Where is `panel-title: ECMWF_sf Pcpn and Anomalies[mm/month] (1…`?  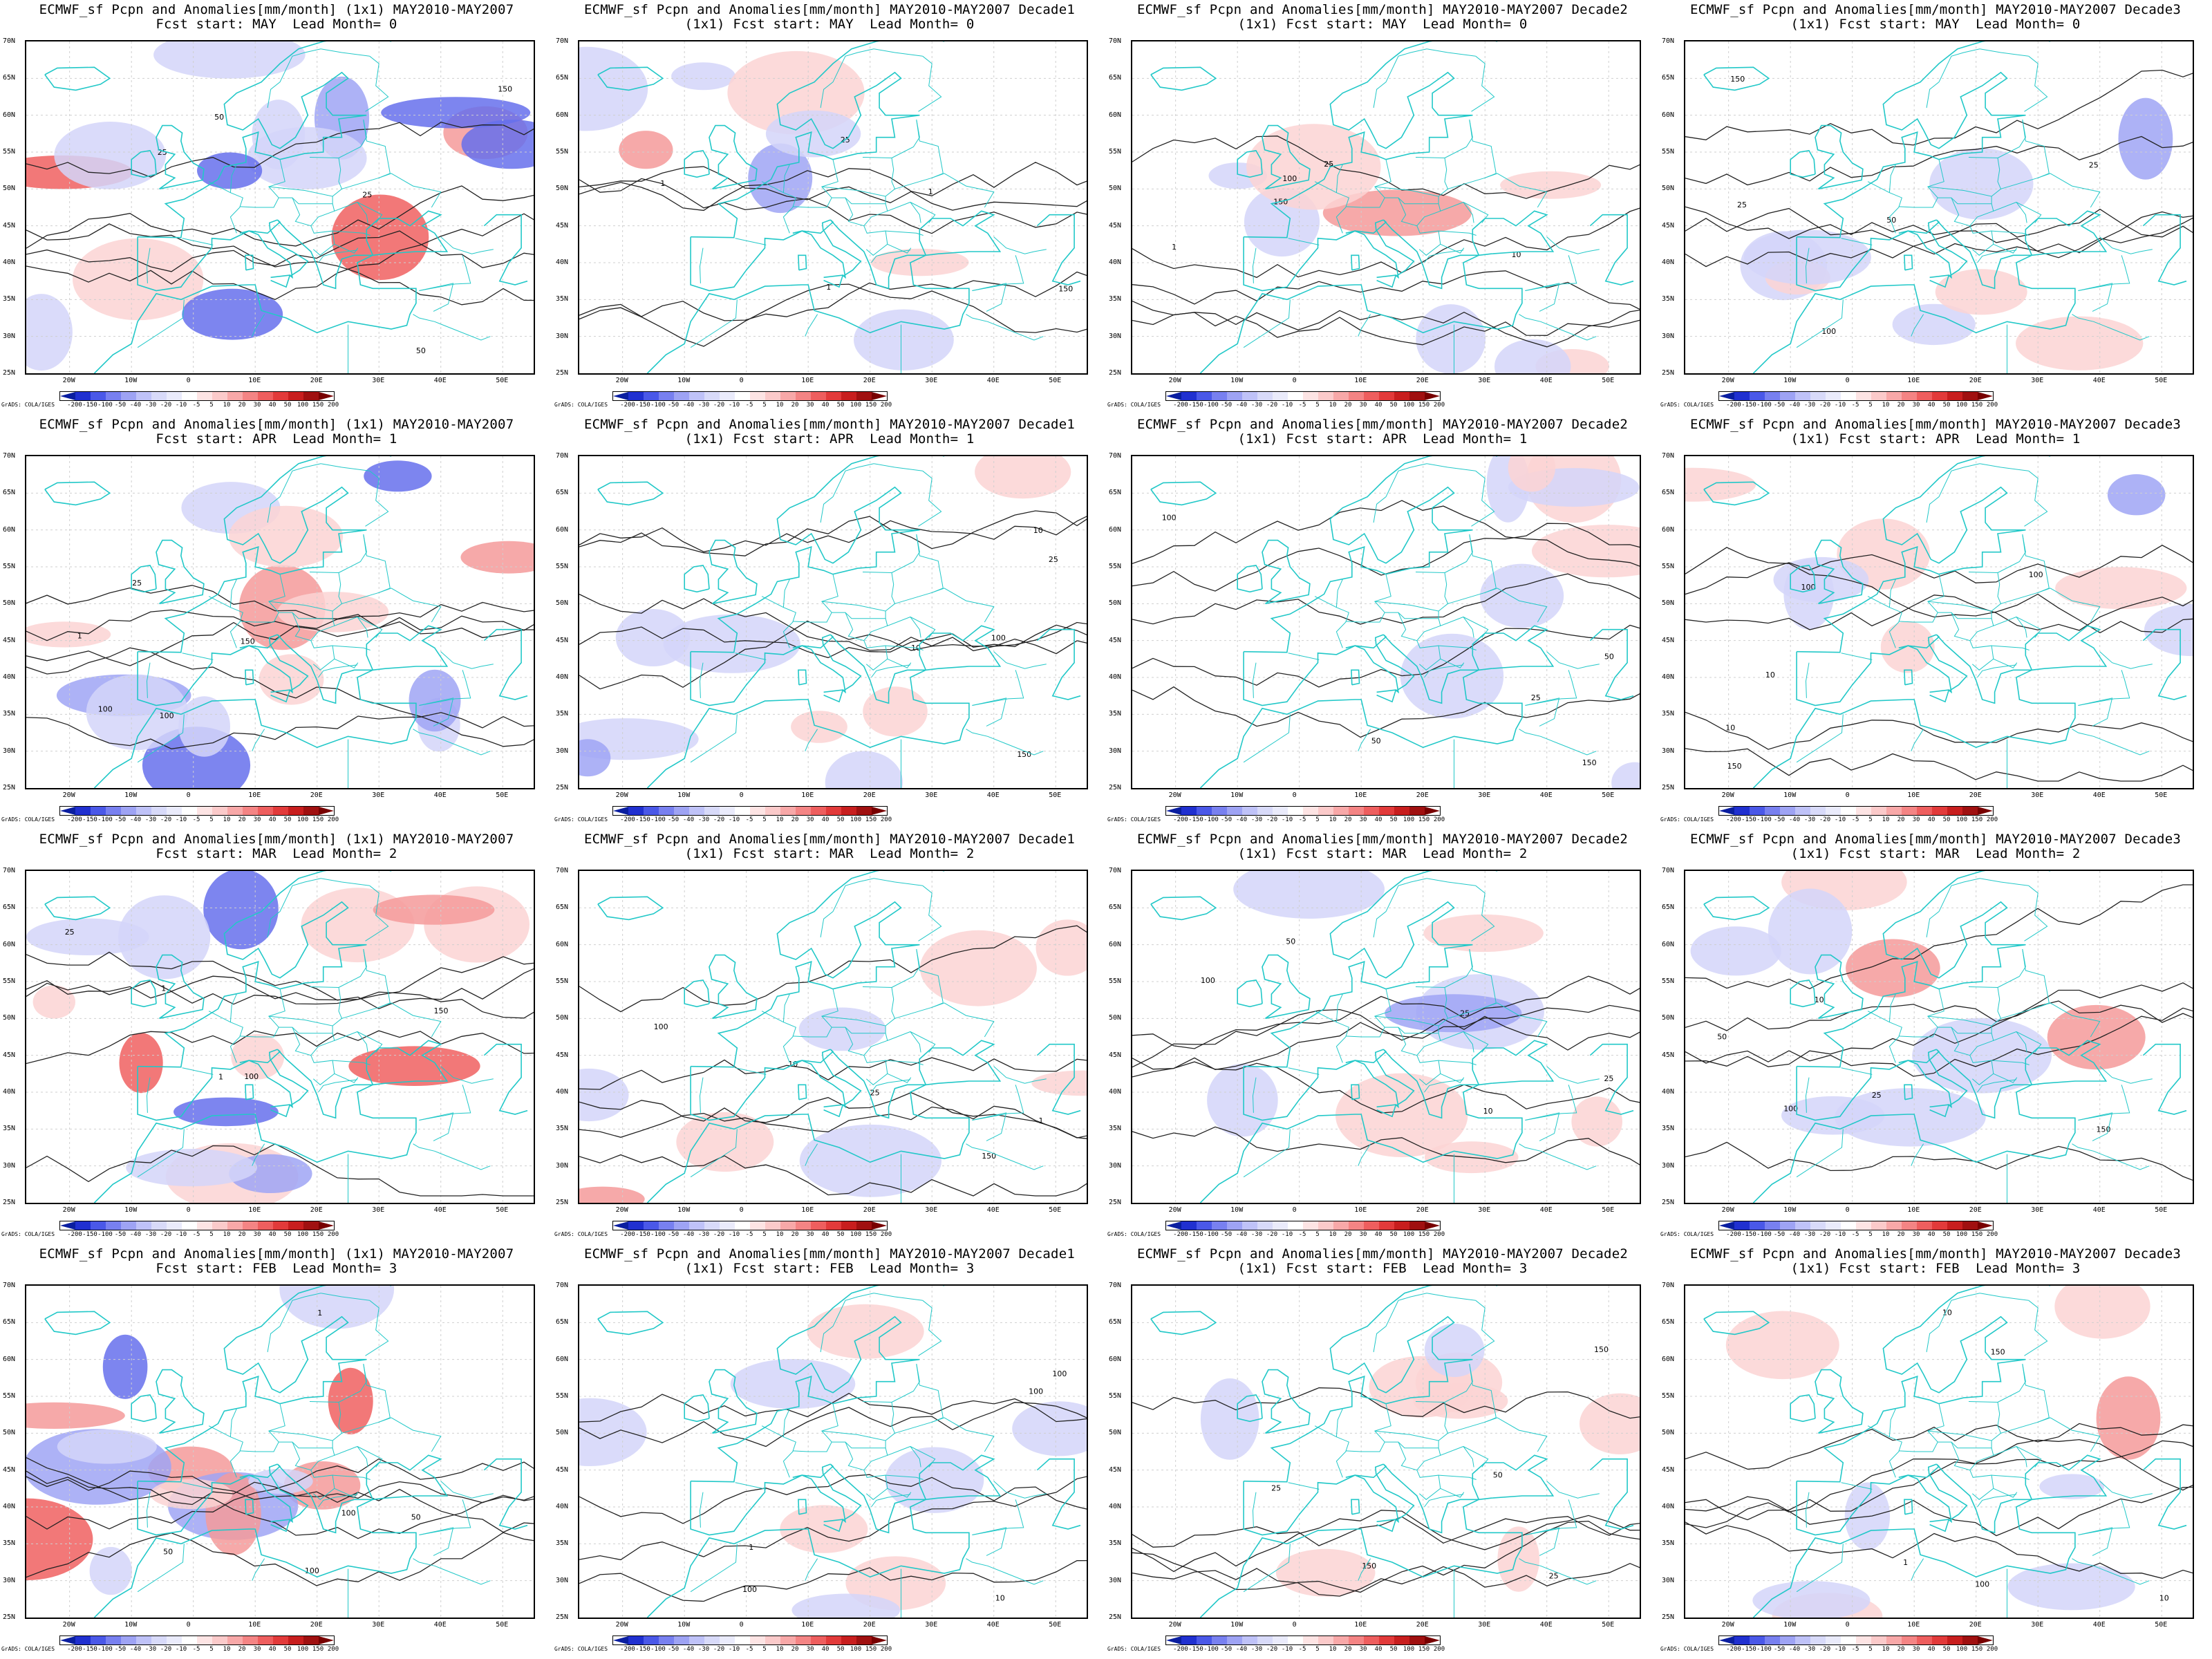
panel-title: ECMWF_sf Pcpn and Anomalies[mm/month] (1… is located at coordinates (276, 1261).